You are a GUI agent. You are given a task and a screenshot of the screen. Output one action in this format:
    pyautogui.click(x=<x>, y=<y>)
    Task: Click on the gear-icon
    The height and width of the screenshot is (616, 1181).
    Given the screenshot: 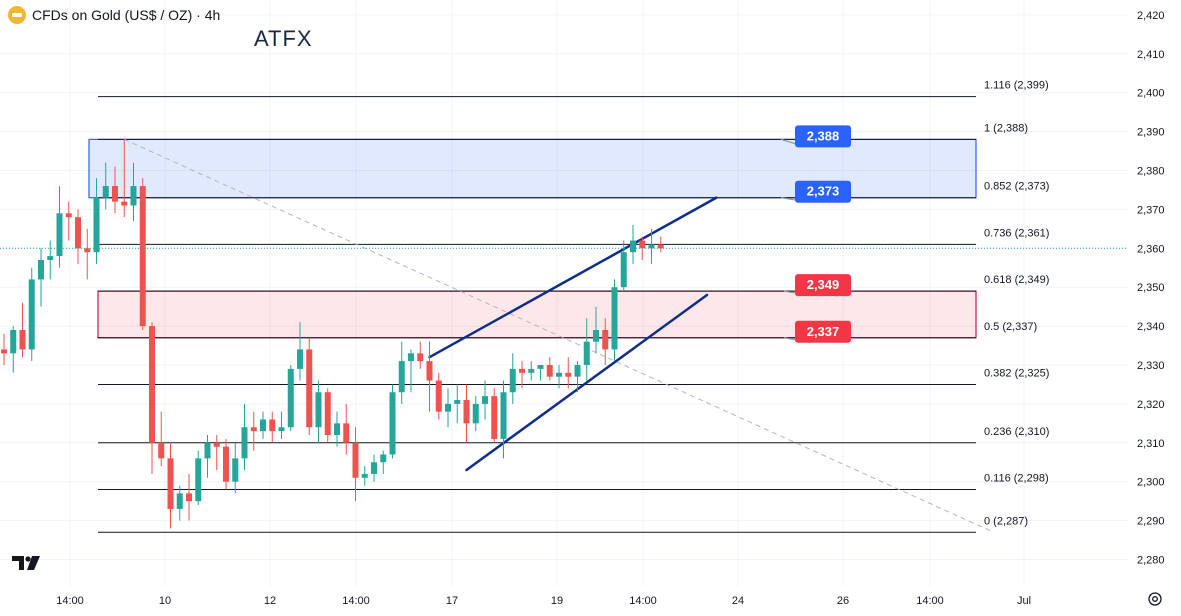 What is the action you would take?
    pyautogui.click(x=1155, y=599)
    